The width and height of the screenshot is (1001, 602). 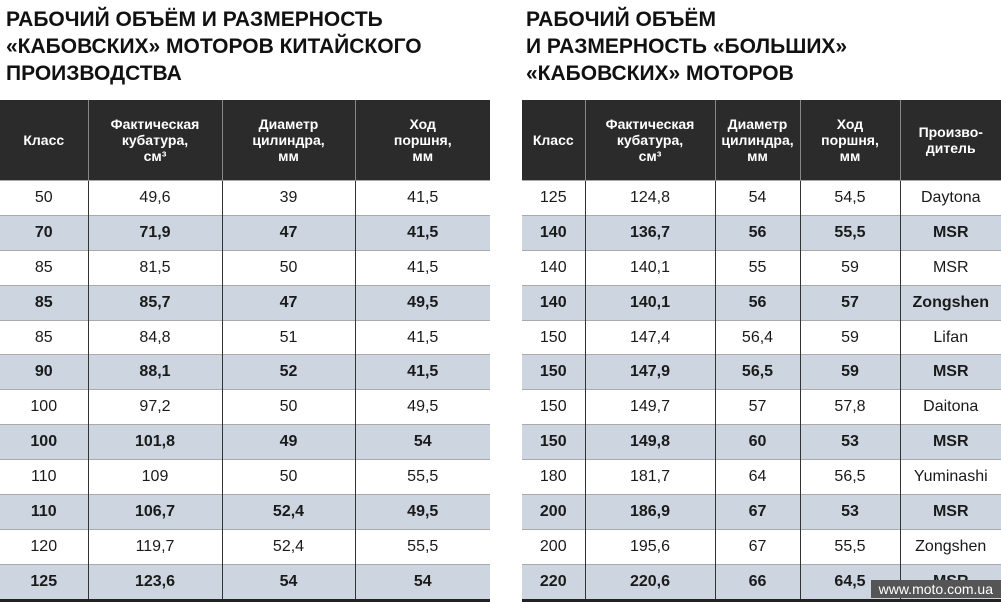 I want to click on table-cell: 55,5, so click(x=422, y=477).